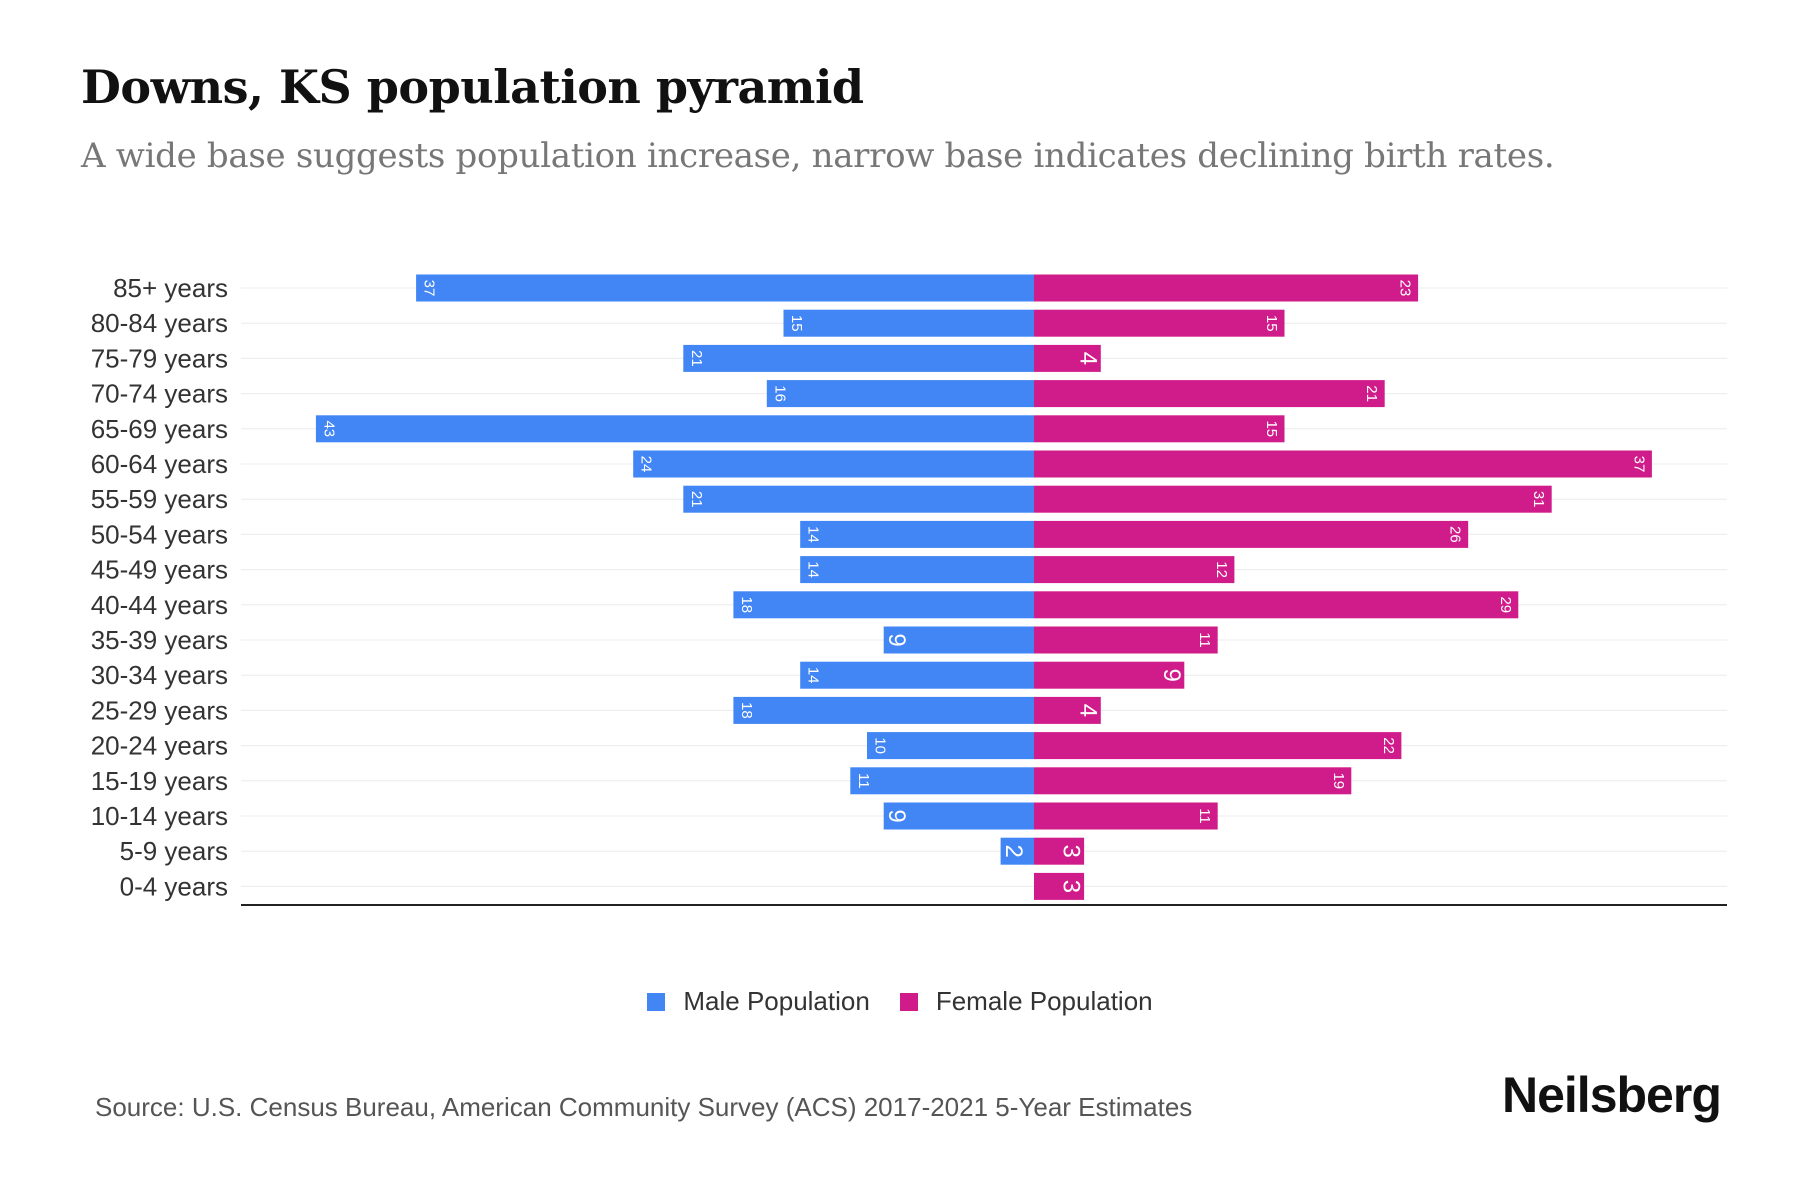  I want to click on data-label-female: 23, so click(1405, 288).